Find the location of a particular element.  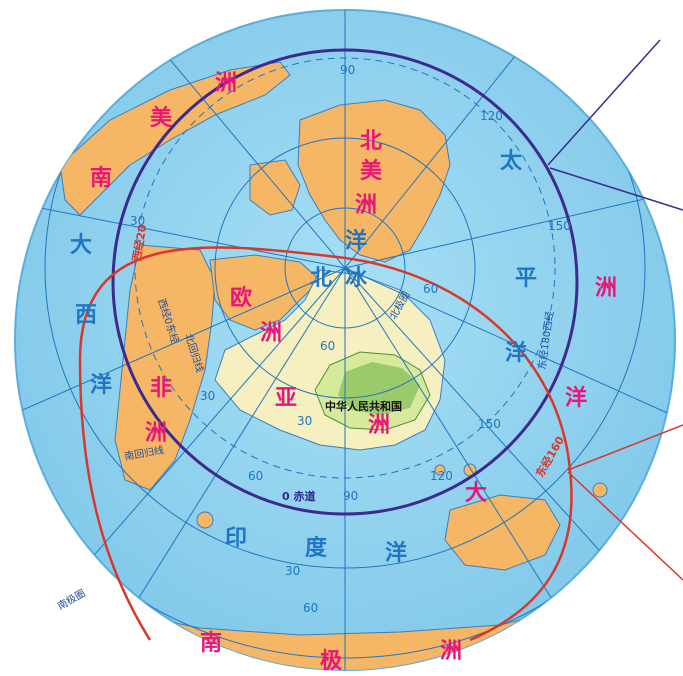

south-america-label-3: 洲 is located at coordinates (226, 83).